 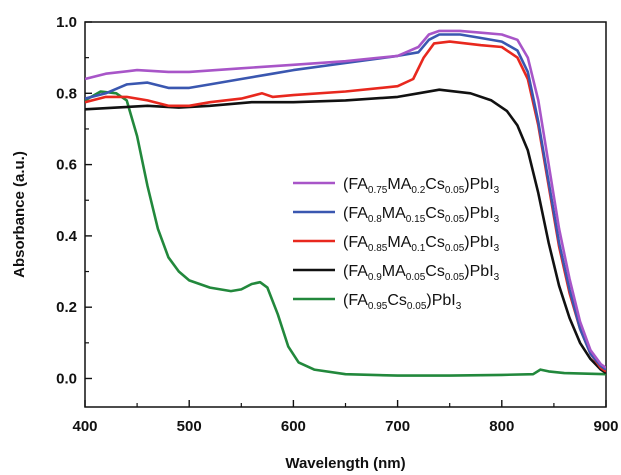 What do you see at coordinates (293, 426) in the screenshot?
I see `x-tick-label: 600` at bounding box center [293, 426].